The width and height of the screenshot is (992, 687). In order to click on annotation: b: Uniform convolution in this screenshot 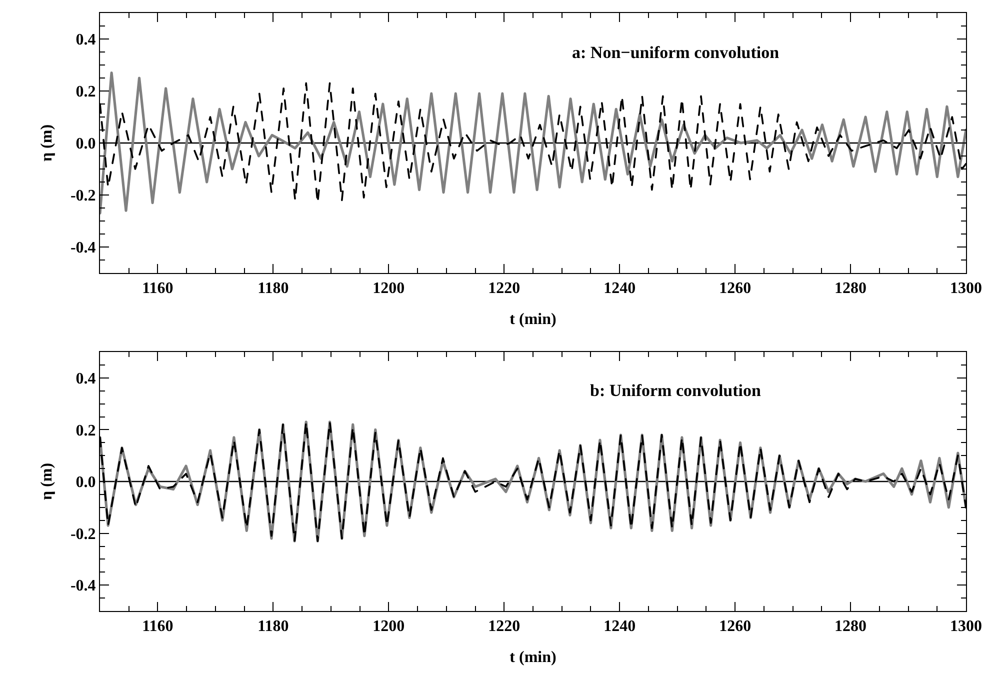, I will do `click(676, 390)`.